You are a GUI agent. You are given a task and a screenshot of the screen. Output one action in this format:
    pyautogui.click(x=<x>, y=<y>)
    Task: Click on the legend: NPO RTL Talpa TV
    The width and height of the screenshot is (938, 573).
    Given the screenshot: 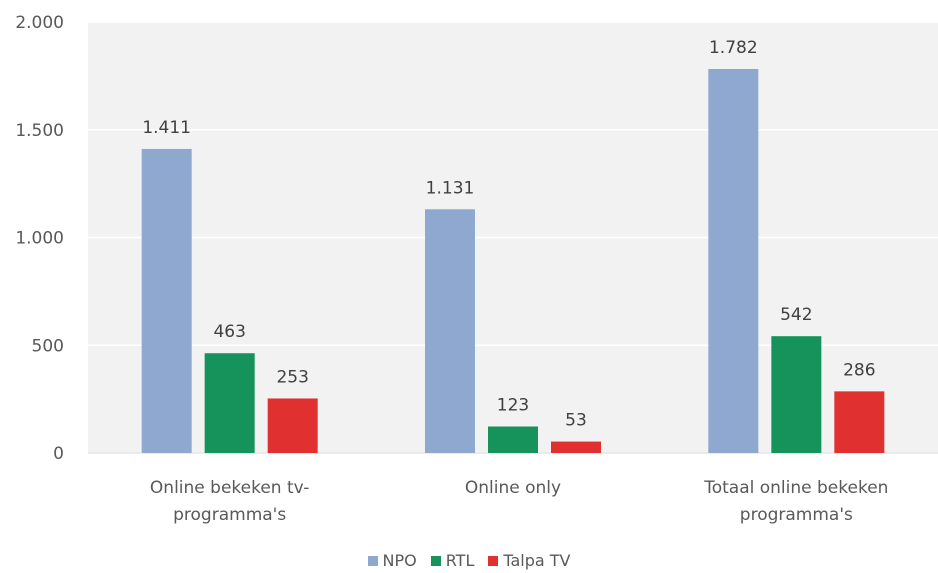 What is the action you would take?
    pyautogui.click(x=469, y=560)
    